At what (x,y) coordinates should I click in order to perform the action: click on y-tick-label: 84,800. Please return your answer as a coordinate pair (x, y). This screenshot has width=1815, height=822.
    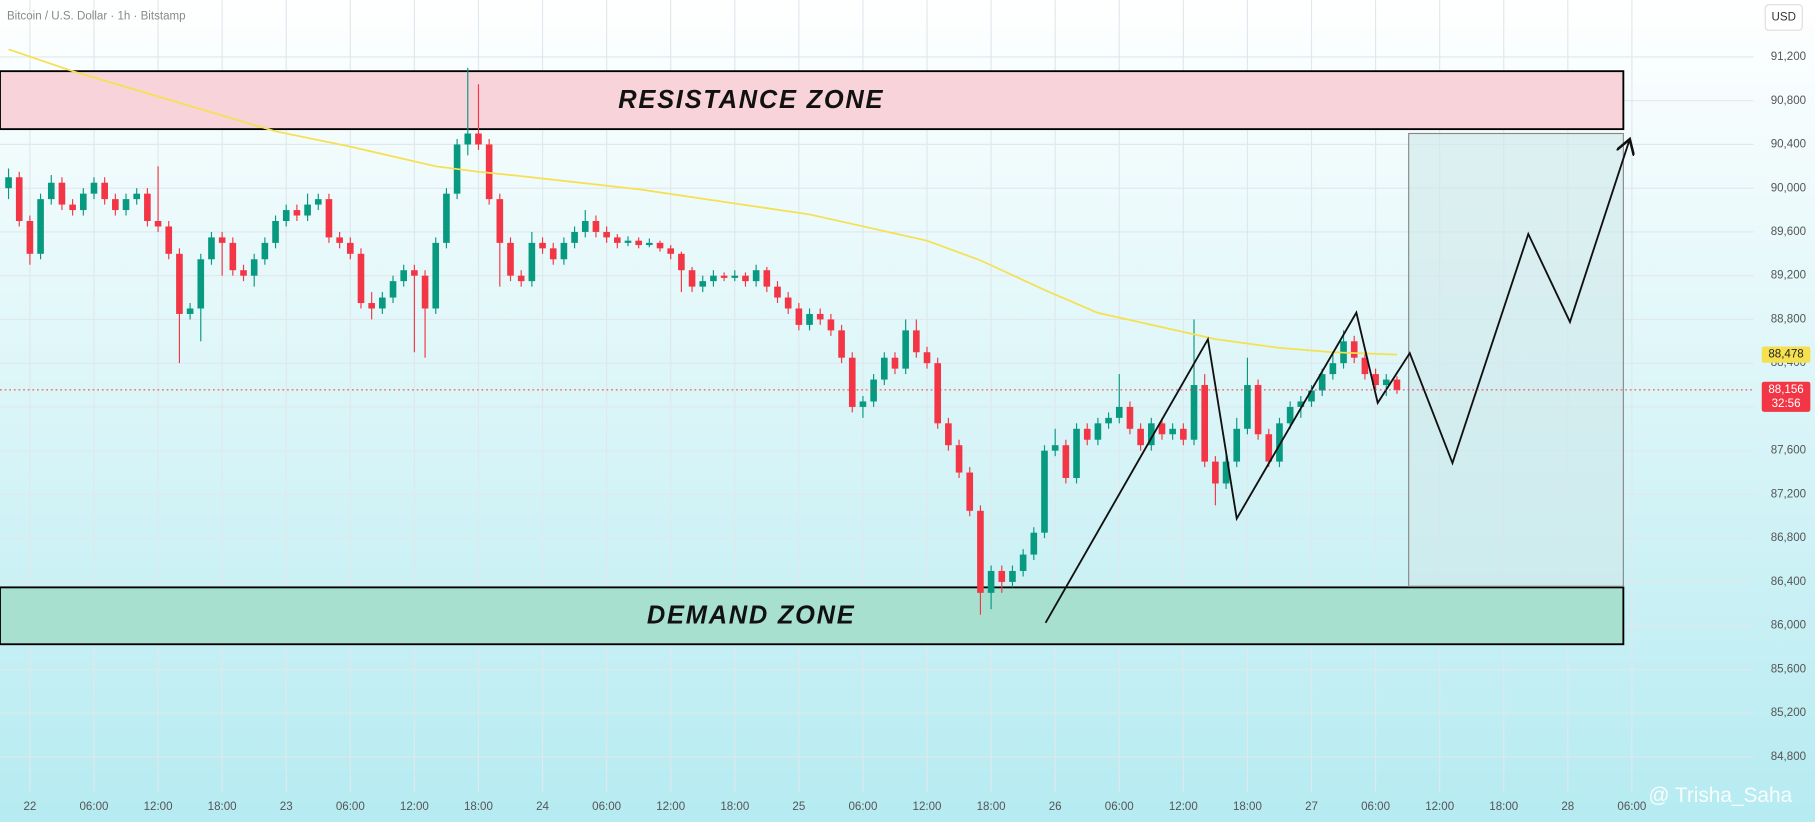
    Looking at the image, I should click on (1788, 757).